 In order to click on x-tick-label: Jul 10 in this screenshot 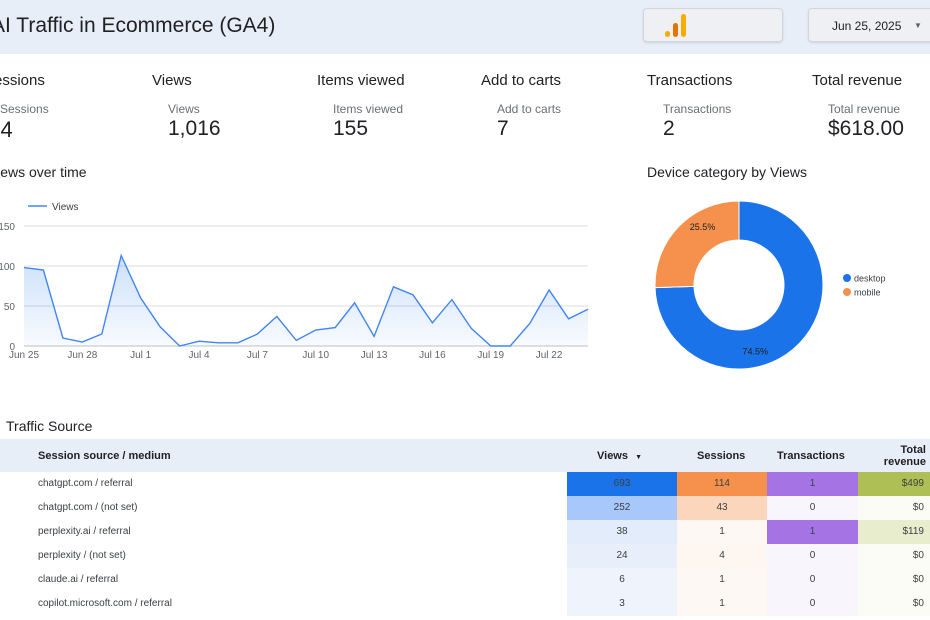, I will do `click(315, 355)`.